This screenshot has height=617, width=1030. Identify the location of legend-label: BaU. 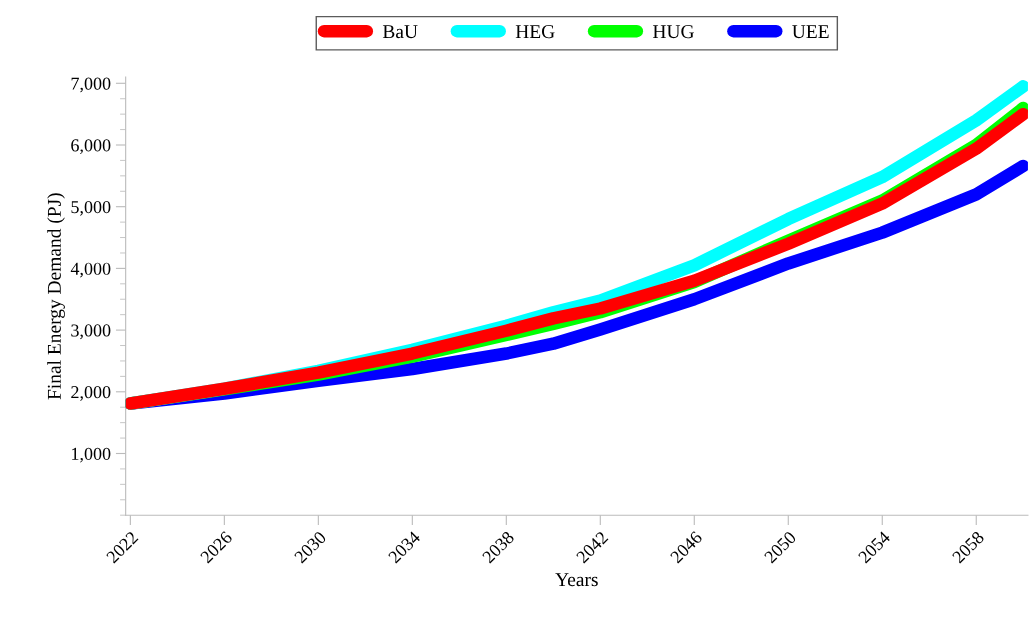
(400, 32).